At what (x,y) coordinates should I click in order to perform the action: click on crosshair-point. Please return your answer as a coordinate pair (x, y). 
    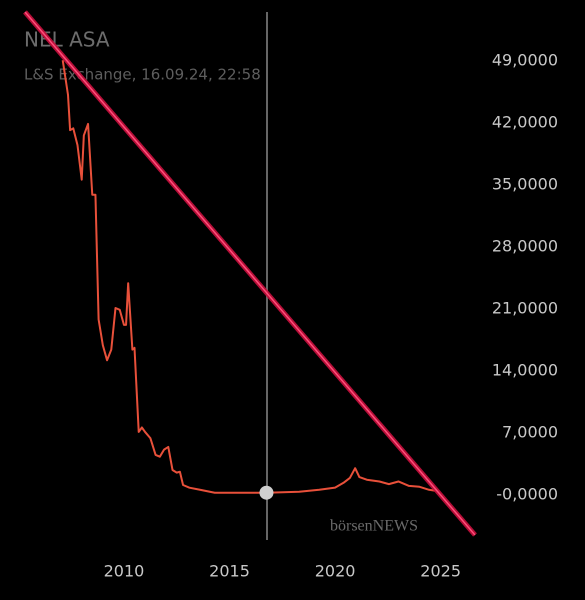
    Looking at the image, I should click on (266, 492).